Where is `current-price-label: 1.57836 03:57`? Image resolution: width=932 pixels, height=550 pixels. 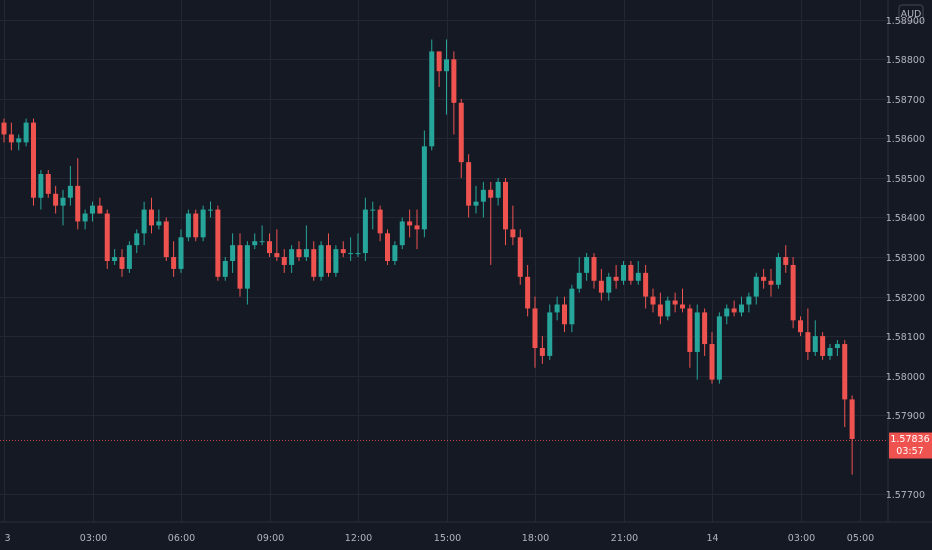 current-price-label: 1.57836 03:57 is located at coordinates (910, 445).